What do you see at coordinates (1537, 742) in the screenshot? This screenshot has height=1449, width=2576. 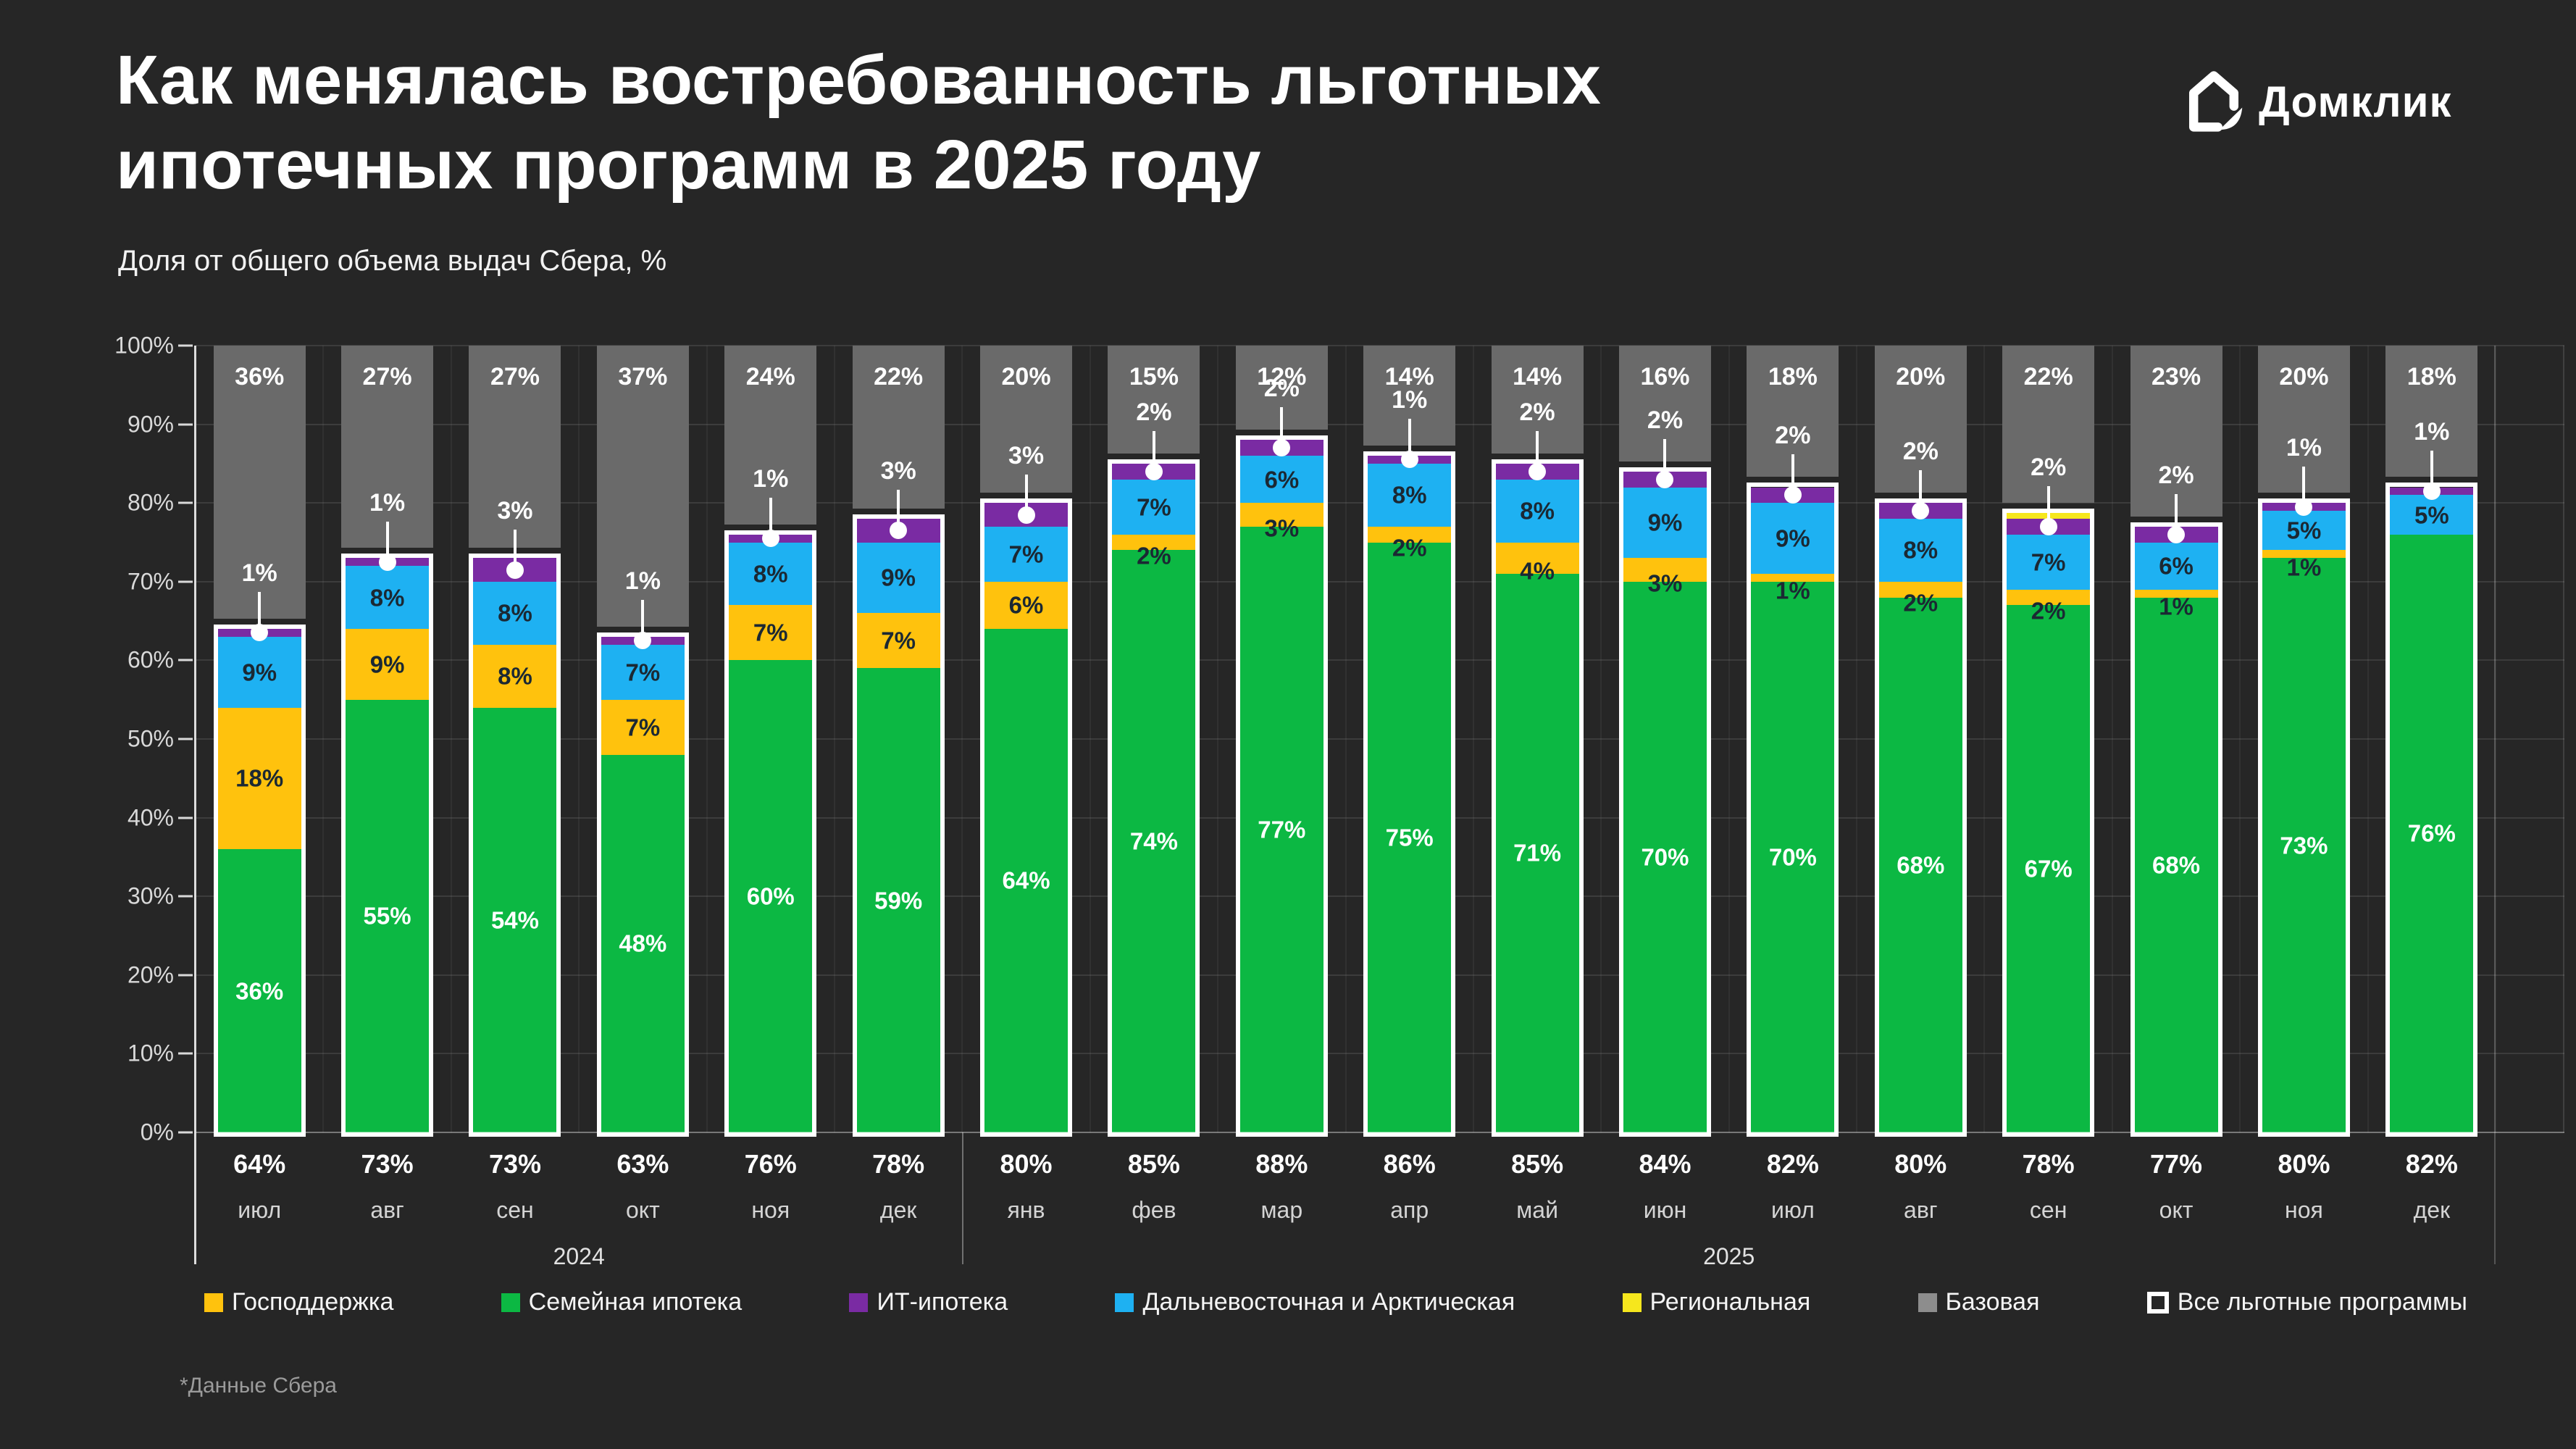 I see `bar-column-май: 14% 2% 71% 4% 8%` at bounding box center [1537, 742].